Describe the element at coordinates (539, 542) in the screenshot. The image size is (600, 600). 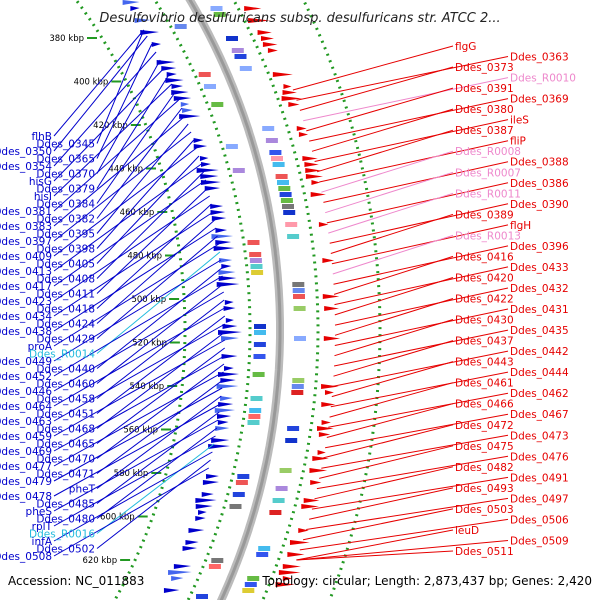
I see `gene-label: Ddes_0509` at that location.